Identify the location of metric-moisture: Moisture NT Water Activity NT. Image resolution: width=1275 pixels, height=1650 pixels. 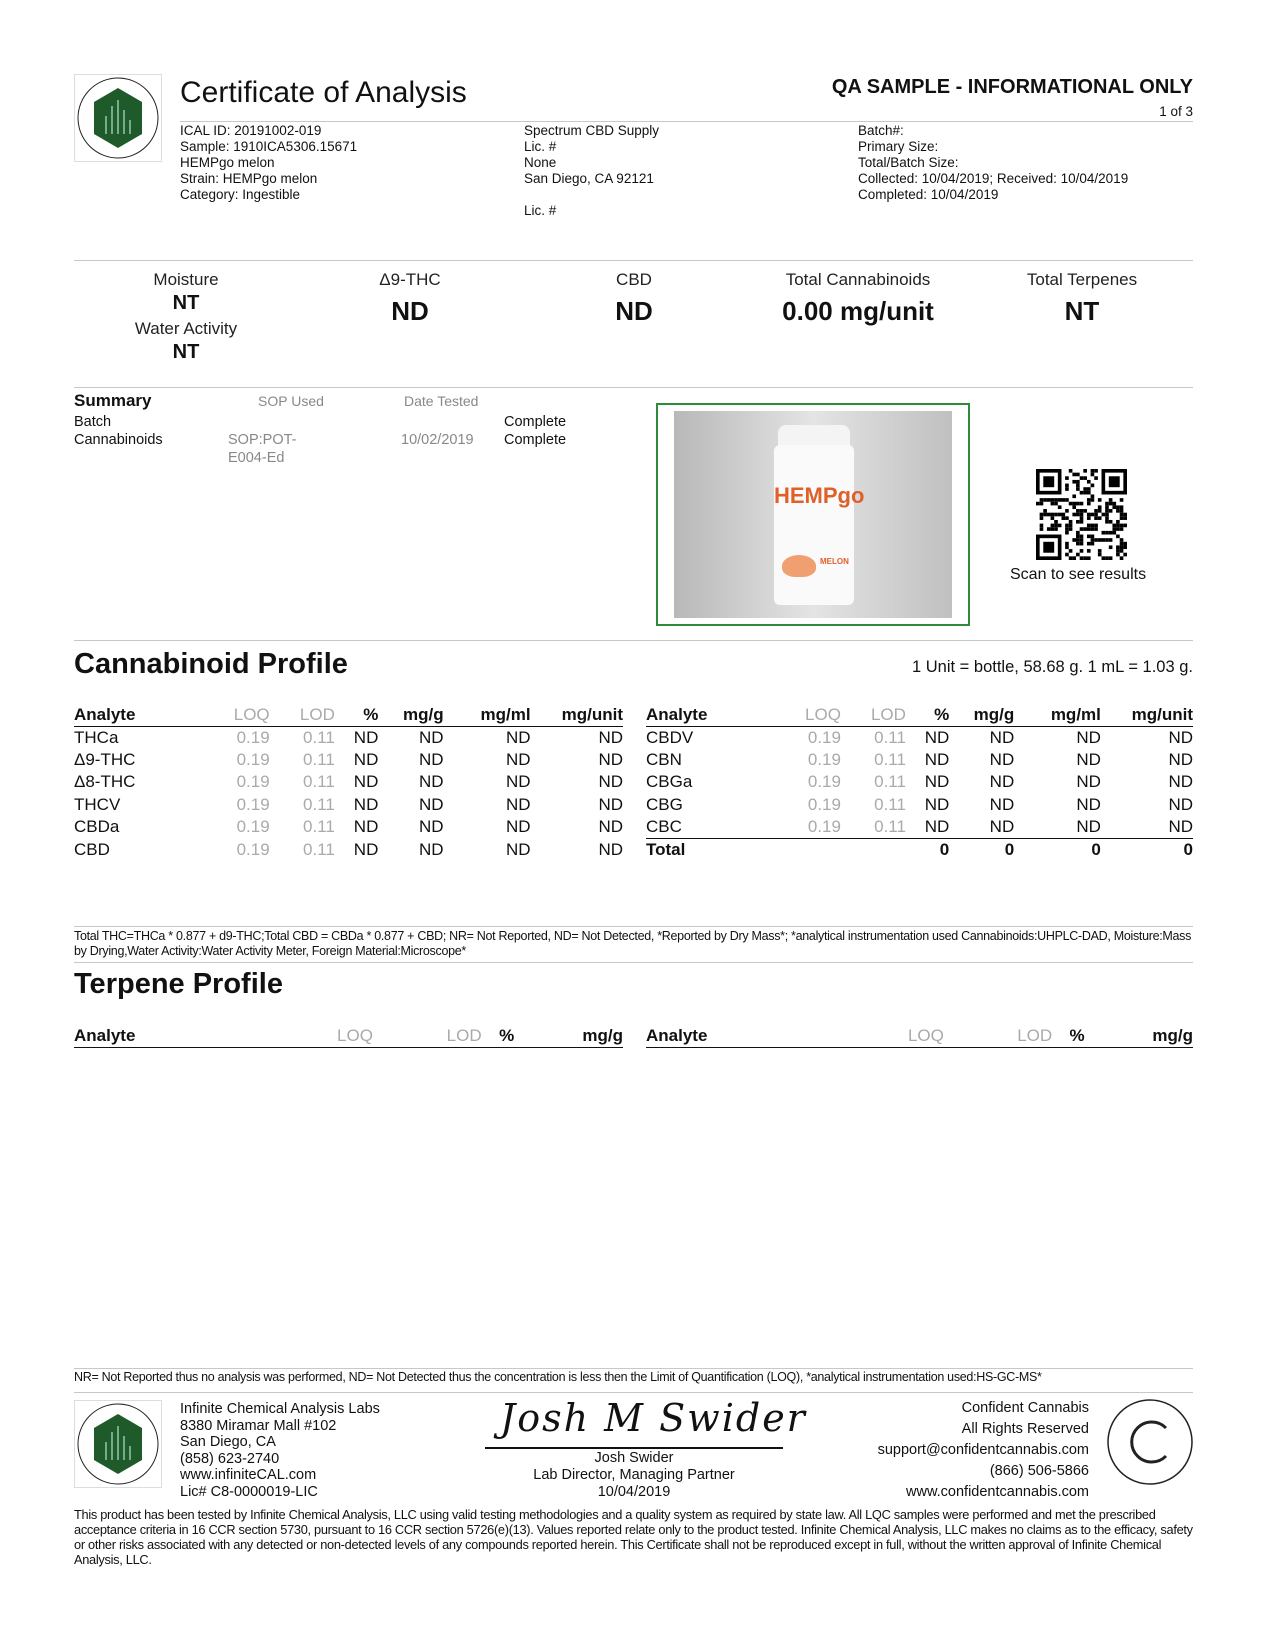
(186, 316).